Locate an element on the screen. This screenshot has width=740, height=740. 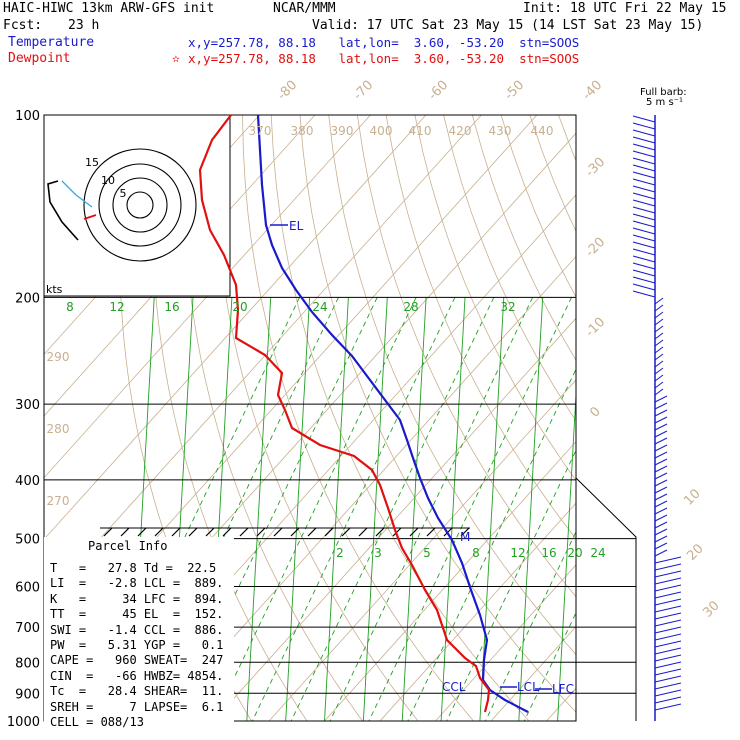
ccl-label: CCL is located at coordinates (454, 687).